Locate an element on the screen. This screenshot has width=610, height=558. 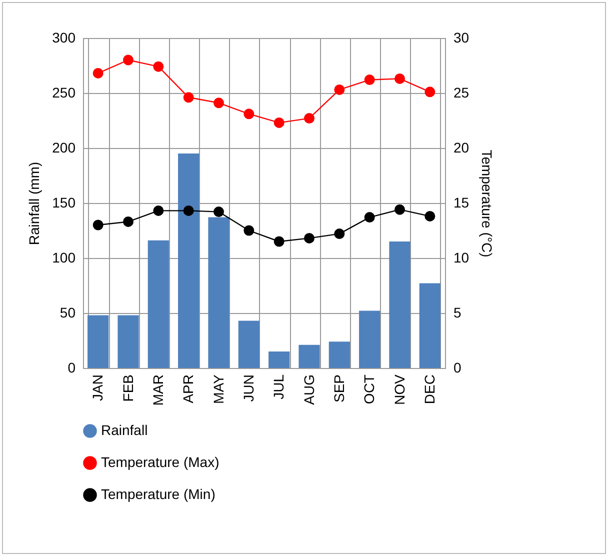
y-tick-label: 150 is located at coordinates (64, 202).